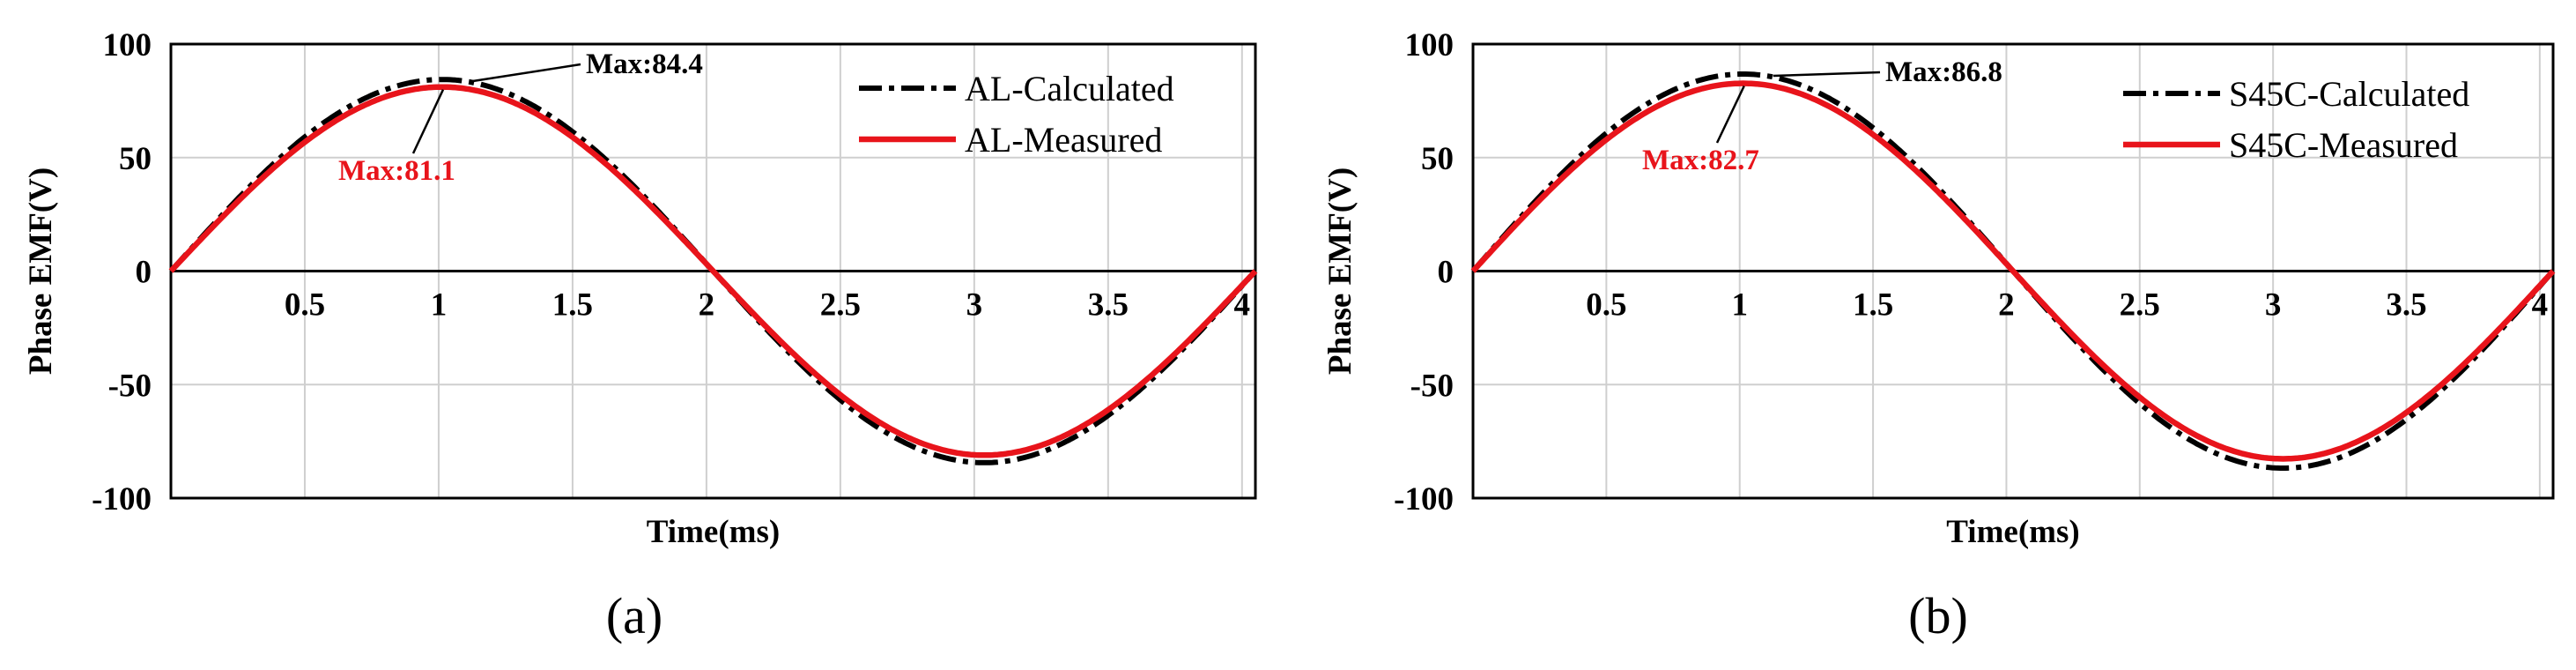 The image size is (2576, 670). Describe the element at coordinates (396, 171) in the screenshot. I see `annotation-max-measured: Max:81.1` at that location.